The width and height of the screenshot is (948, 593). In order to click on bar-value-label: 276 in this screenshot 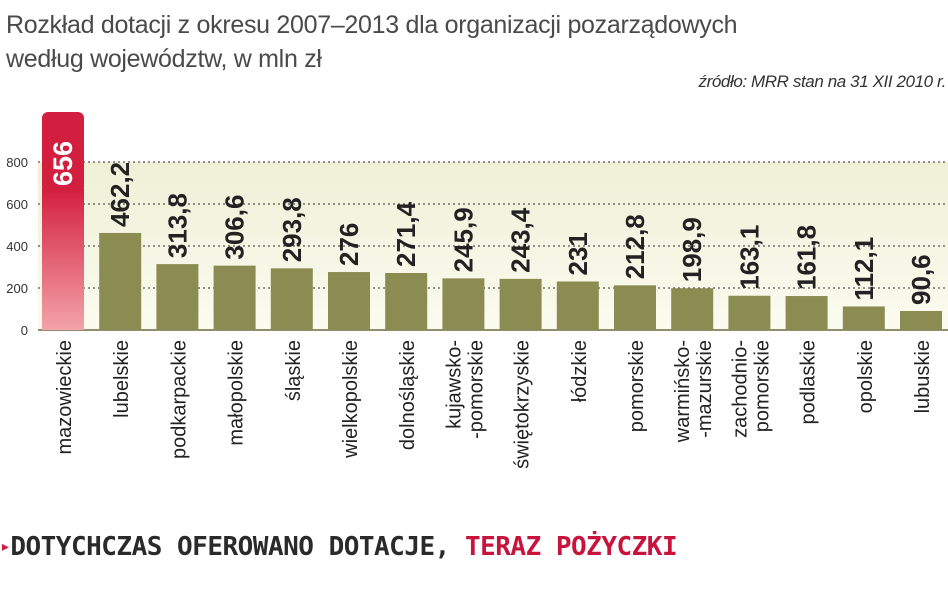, I will do `click(349, 244)`.